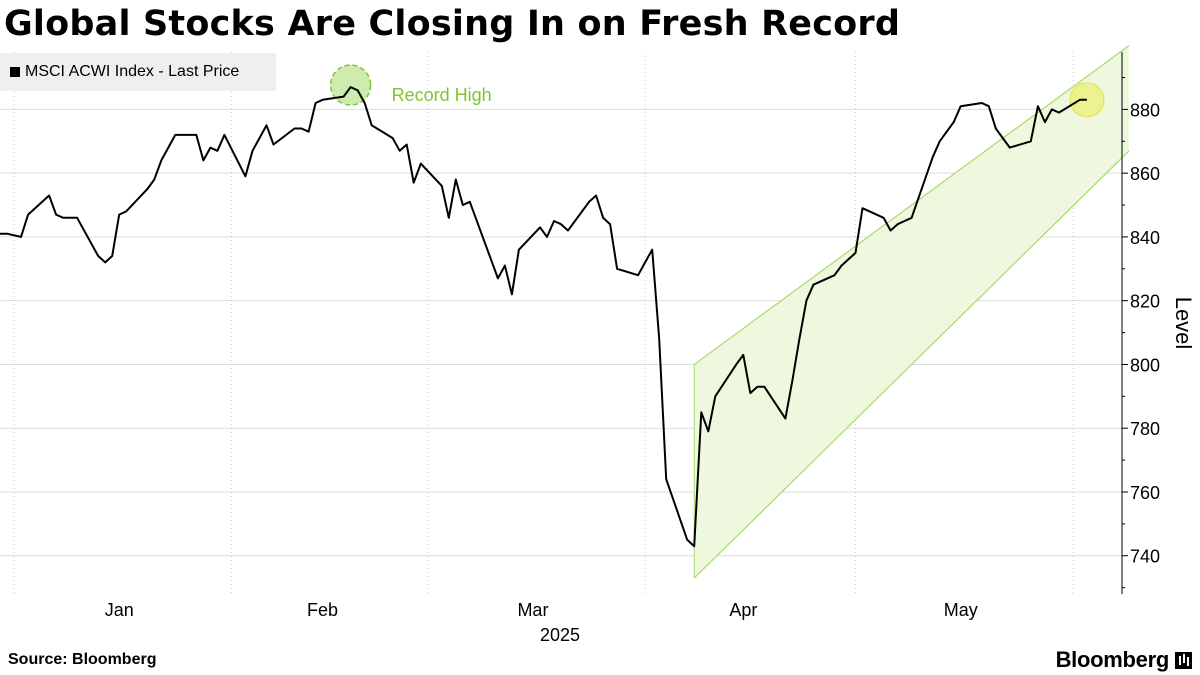 Image resolution: width=1200 pixels, height=675 pixels. What do you see at coordinates (1145, 557) in the screenshot?
I see `y-tick-label: 740` at bounding box center [1145, 557].